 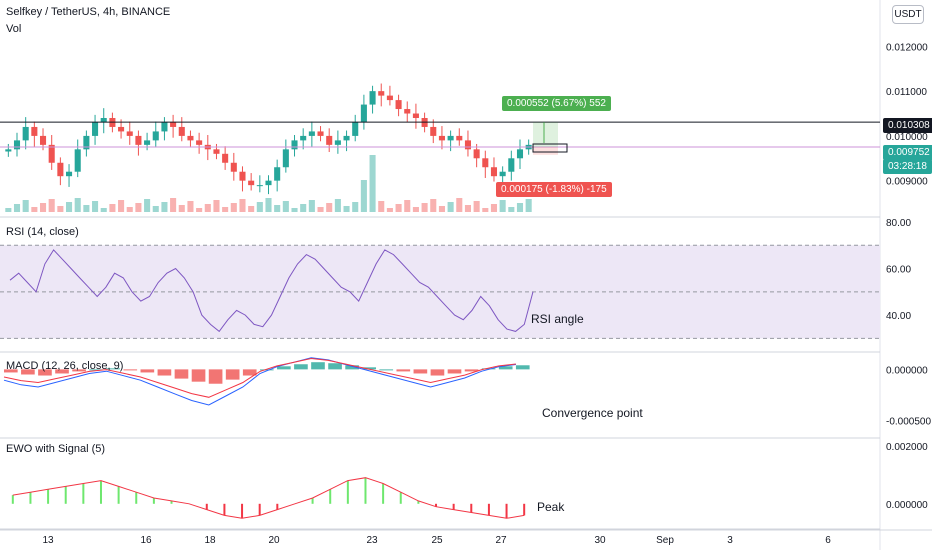 I want to click on x-axis-label: 20, so click(x=274, y=540).